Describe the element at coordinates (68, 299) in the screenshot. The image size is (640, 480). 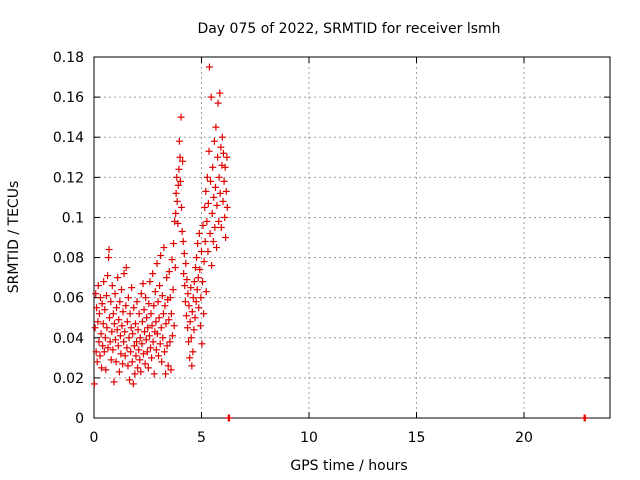
I see `y-tick-label: 0.06` at that location.